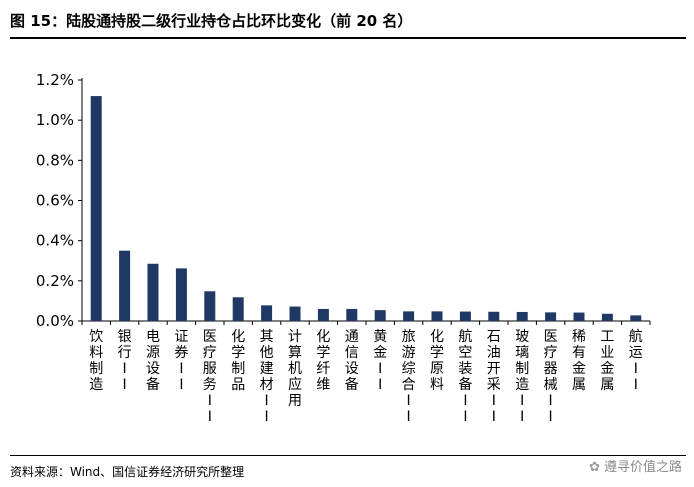 This screenshot has height=487, width=694. What do you see at coordinates (210, 337) in the screenshot?
I see `x-tick-label-char: 医` at bounding box center [210, 337].